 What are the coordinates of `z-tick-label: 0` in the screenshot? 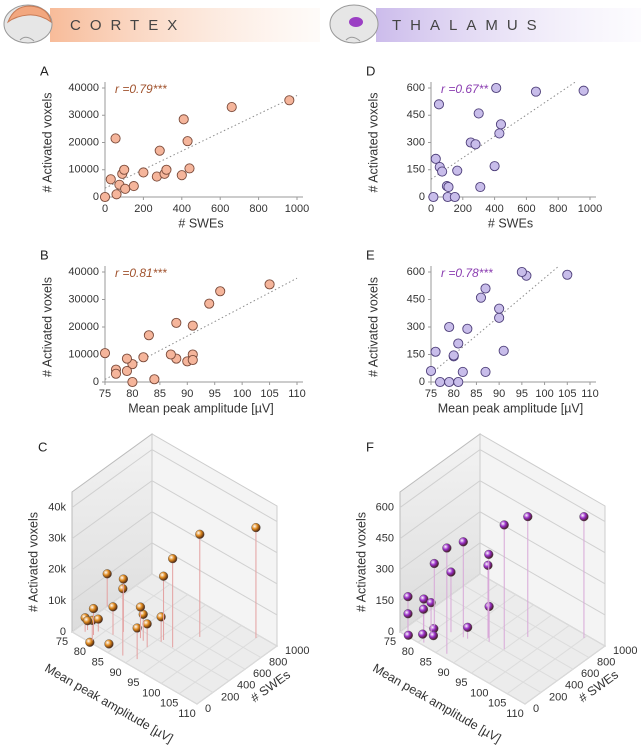 It's located at (63, 632).